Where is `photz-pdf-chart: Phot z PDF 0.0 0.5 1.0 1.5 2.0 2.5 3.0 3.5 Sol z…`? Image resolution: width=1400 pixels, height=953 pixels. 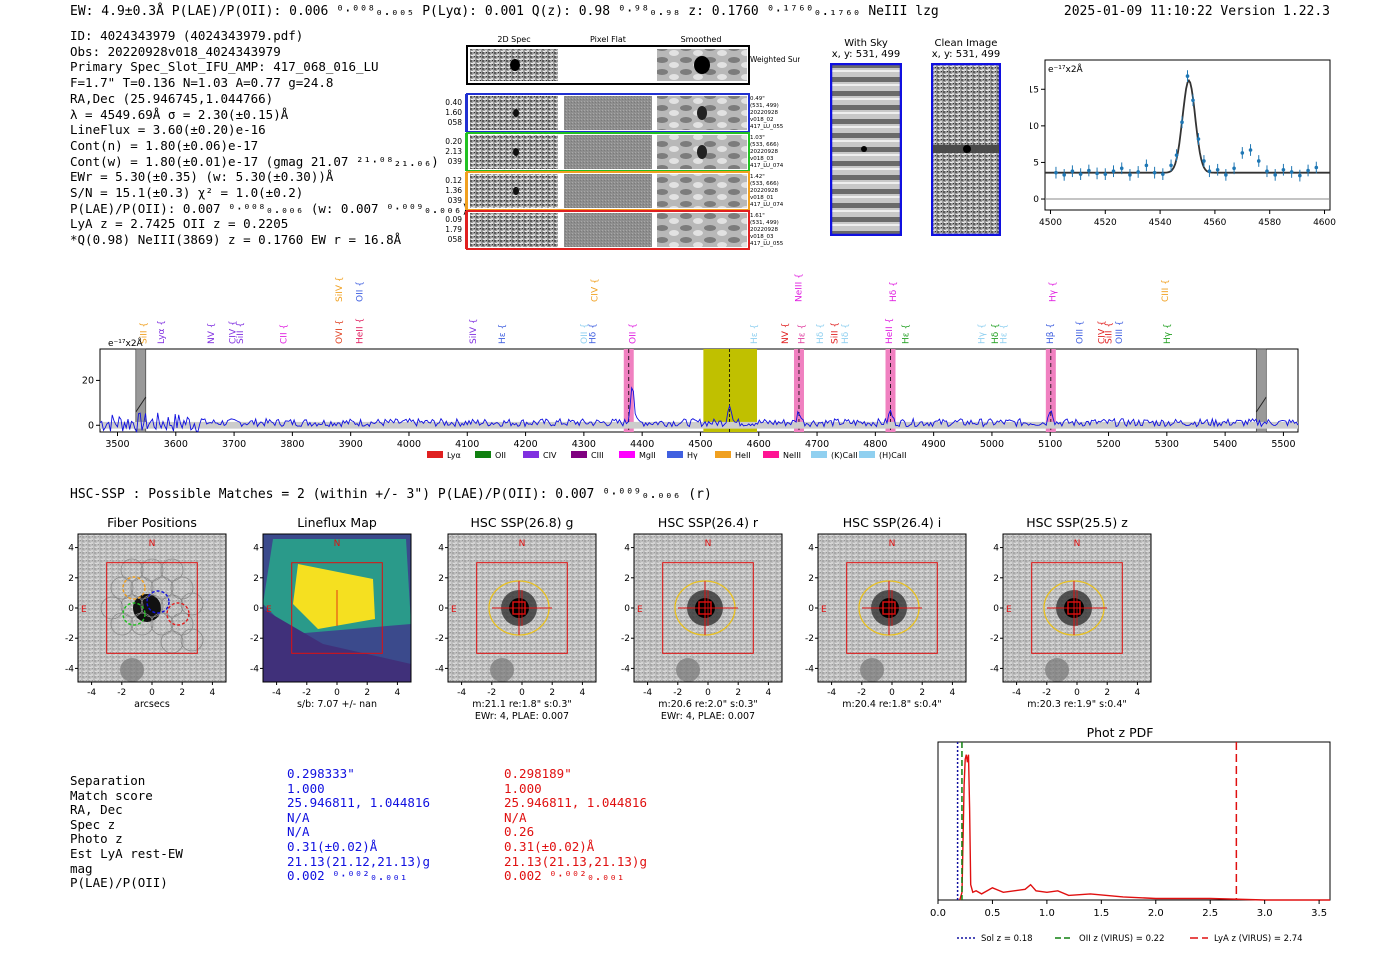
photz-pdf-chart: Phot z PDF 0.0 0.5 1.0 1.5 2.0 2.5 3.0 3.5 Sol z… is located at coordinates (1130, 834).